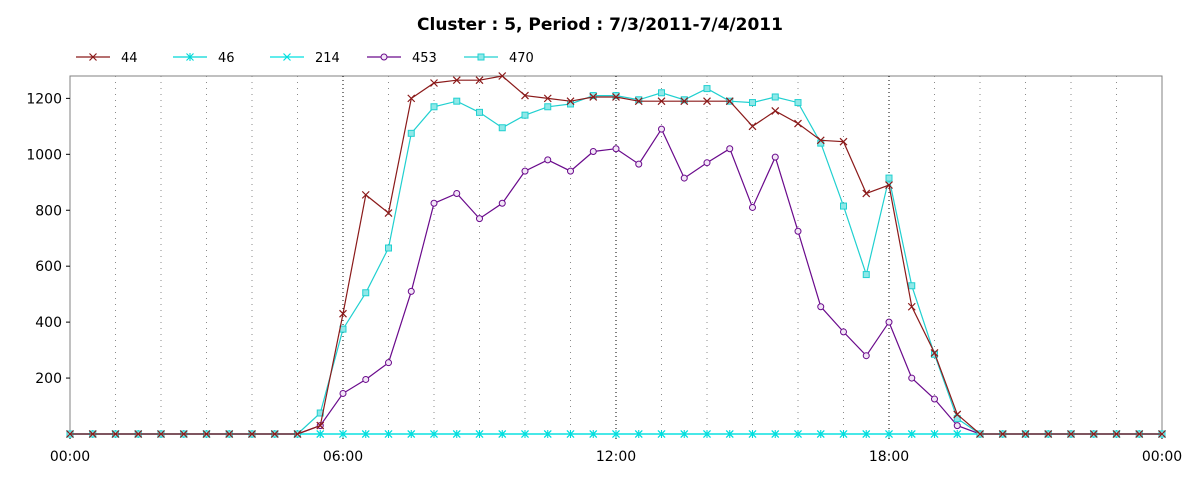 The image size is (1200, 480). I want to click on x-tick-label: 06:00, so click(343, 457).